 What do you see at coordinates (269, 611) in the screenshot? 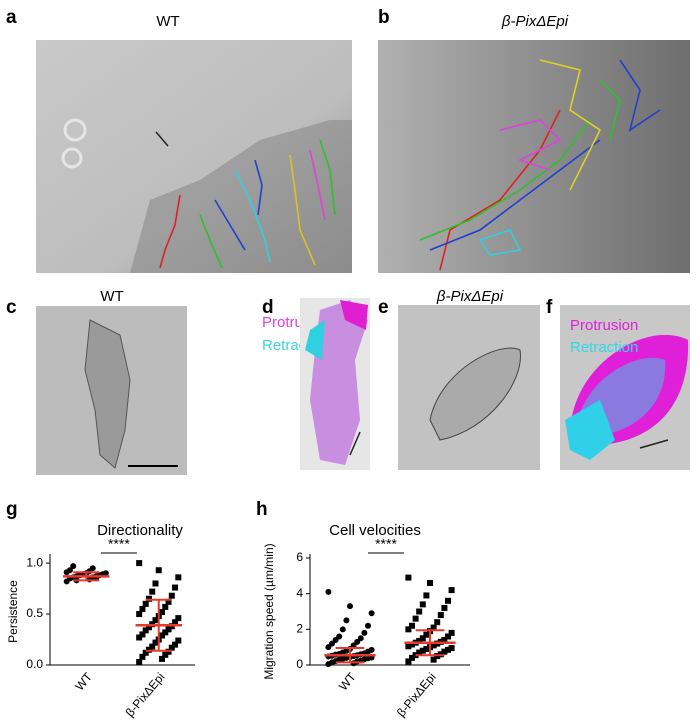
I see `y-axis-label: Migration speed (µm/min)` at bounding box center [269, 611].